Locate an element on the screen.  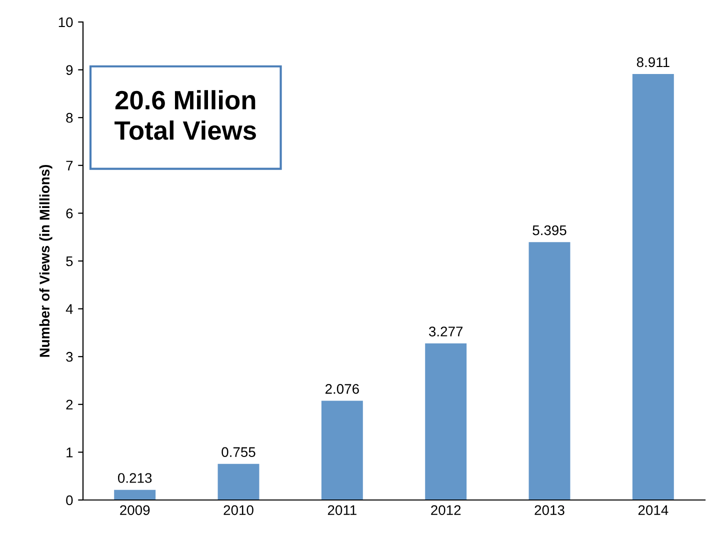
y-tick-label: 3 is located at coordinates (69, 357).